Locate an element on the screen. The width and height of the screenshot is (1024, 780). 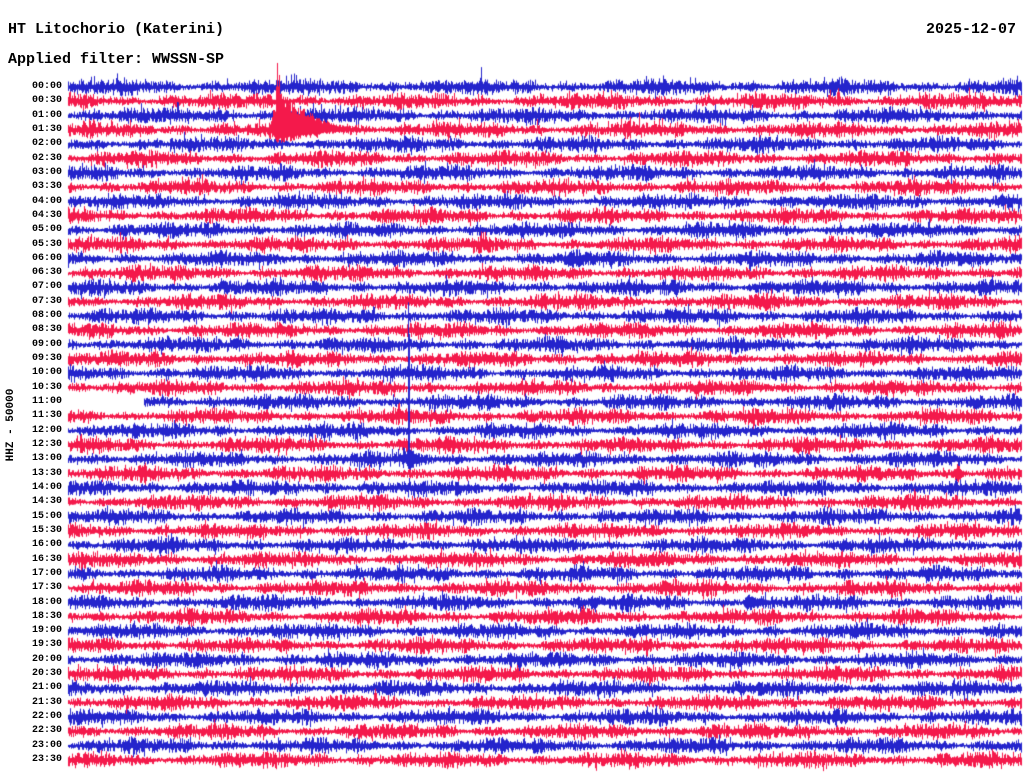
time-label: 07:30 is located at coordinates (46, 301).